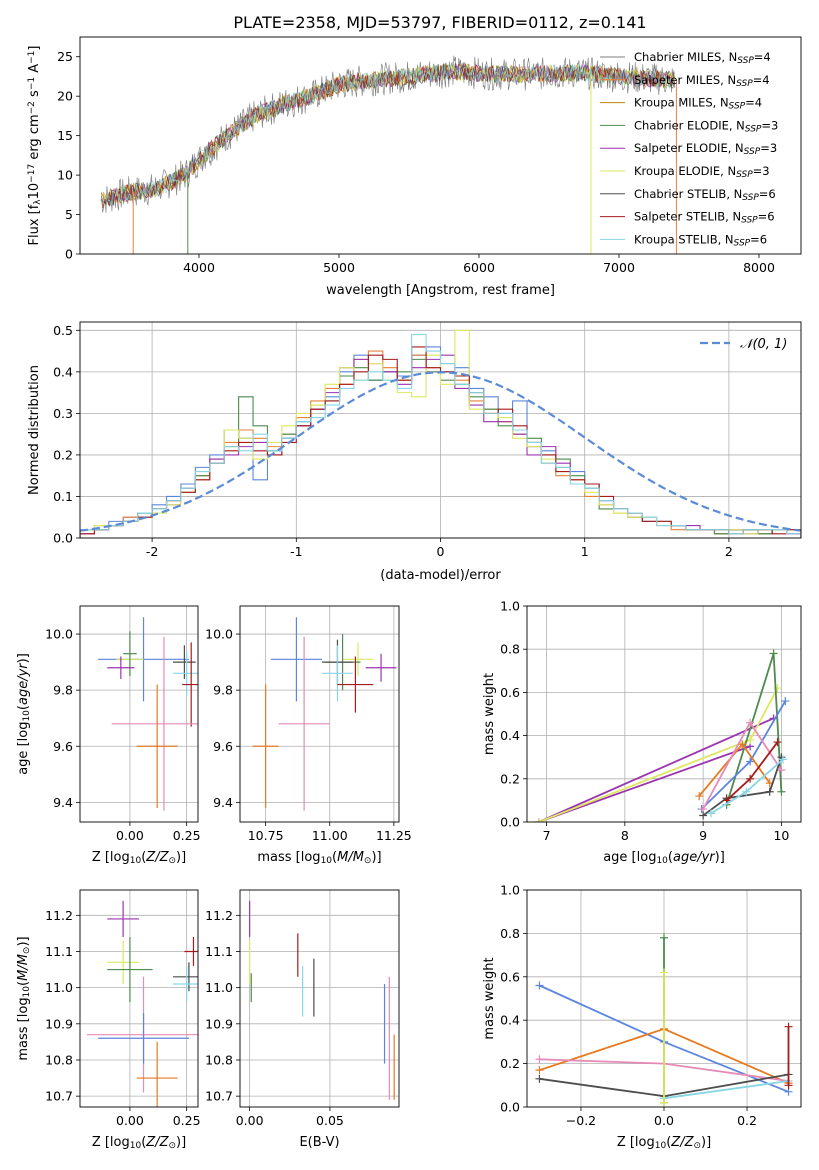  I want to click on label-part: =3, so click(768, 148).